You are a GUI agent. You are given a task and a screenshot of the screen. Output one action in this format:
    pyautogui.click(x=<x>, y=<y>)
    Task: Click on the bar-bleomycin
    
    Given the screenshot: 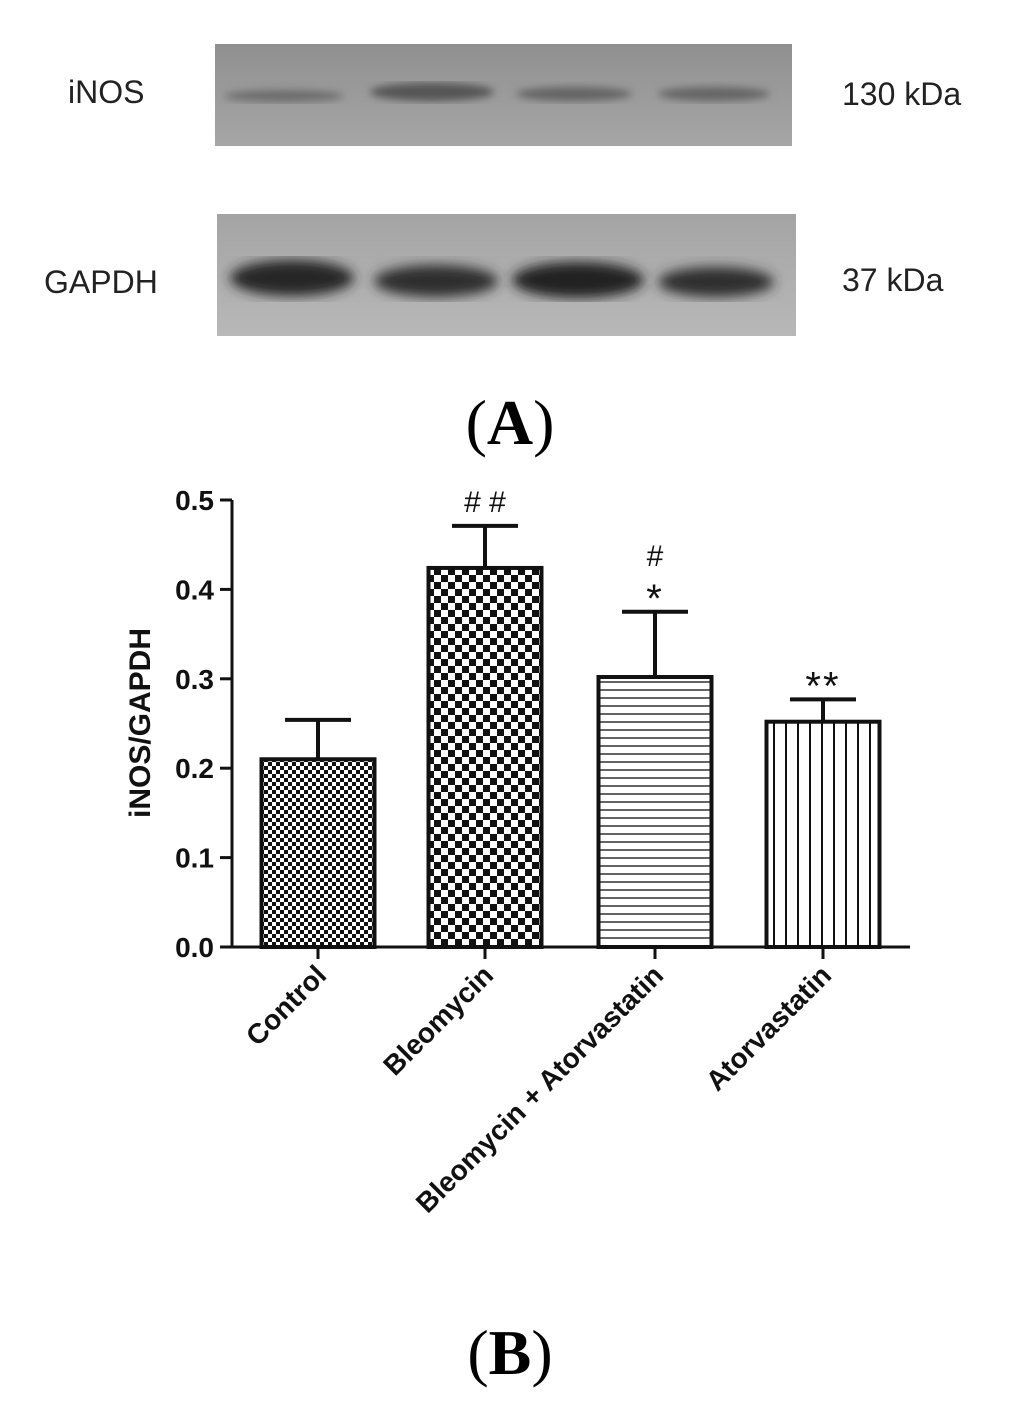 What is the action you would take?
    pyautogui.click(x=485, y=757)
    